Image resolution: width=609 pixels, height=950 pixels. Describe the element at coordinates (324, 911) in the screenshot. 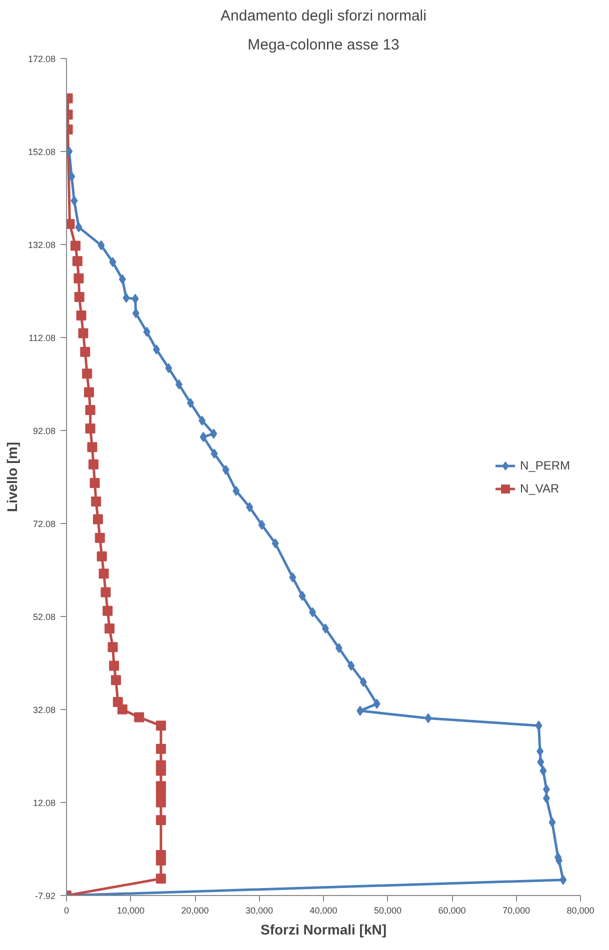

I see `x-tick-label: 40,000` at that location.